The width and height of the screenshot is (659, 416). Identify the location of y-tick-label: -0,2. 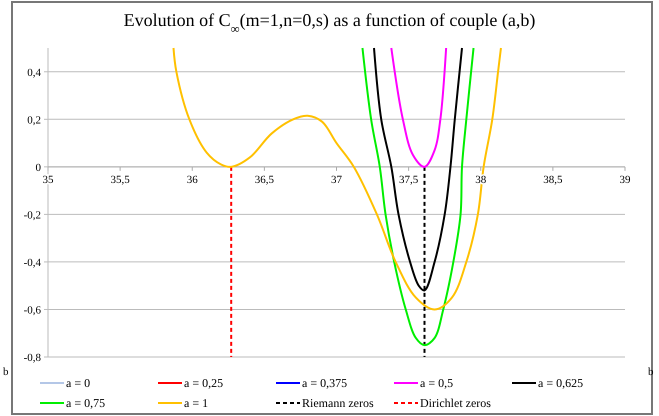
(32, 215).